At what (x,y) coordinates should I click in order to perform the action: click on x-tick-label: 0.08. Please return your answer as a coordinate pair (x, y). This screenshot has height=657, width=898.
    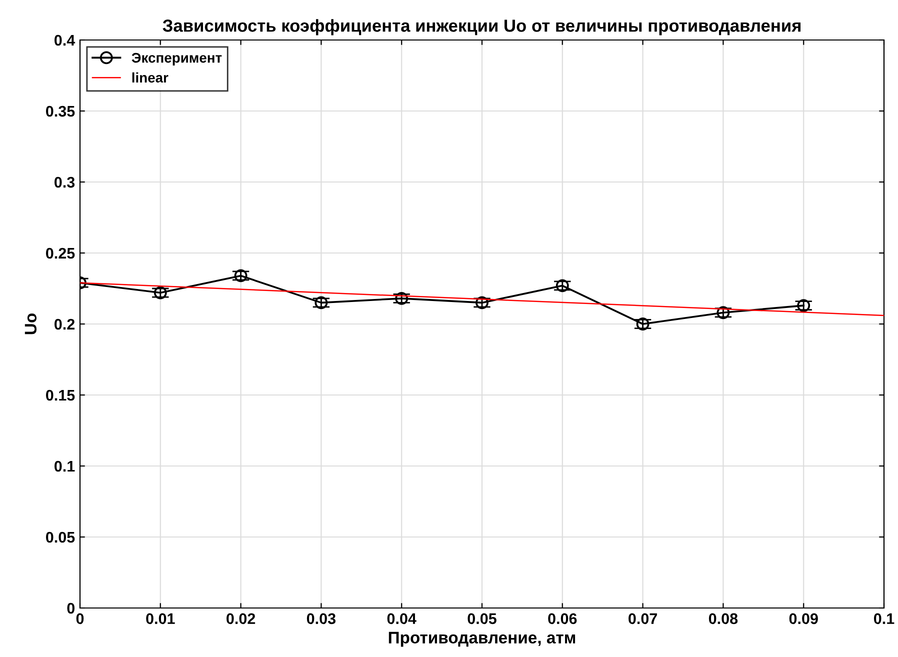
    Looking at the image, I should click on (723, 618).